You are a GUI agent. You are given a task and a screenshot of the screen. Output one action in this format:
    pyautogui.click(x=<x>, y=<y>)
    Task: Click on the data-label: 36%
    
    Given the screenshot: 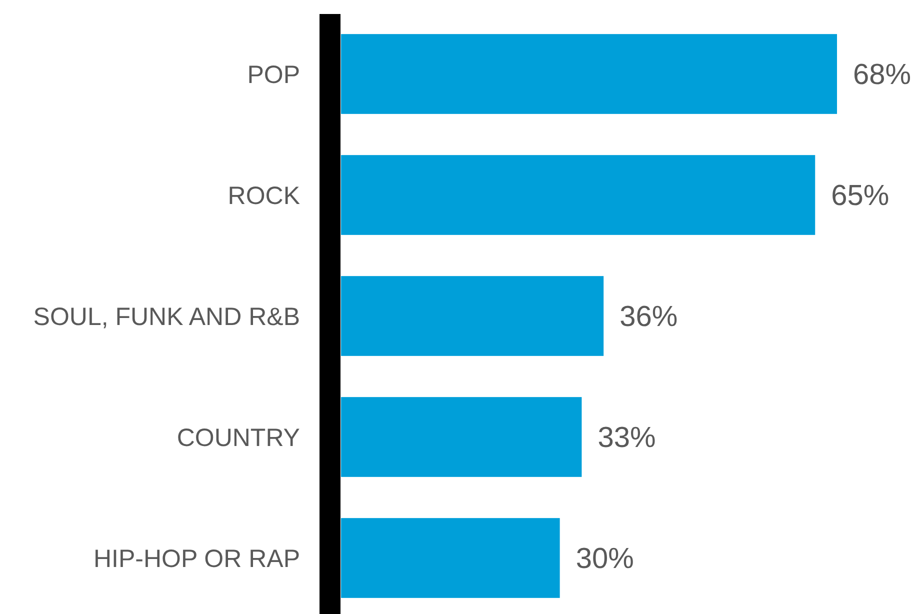 What is the action you would take?
    pyautogui.click(x=649, y=317)
    